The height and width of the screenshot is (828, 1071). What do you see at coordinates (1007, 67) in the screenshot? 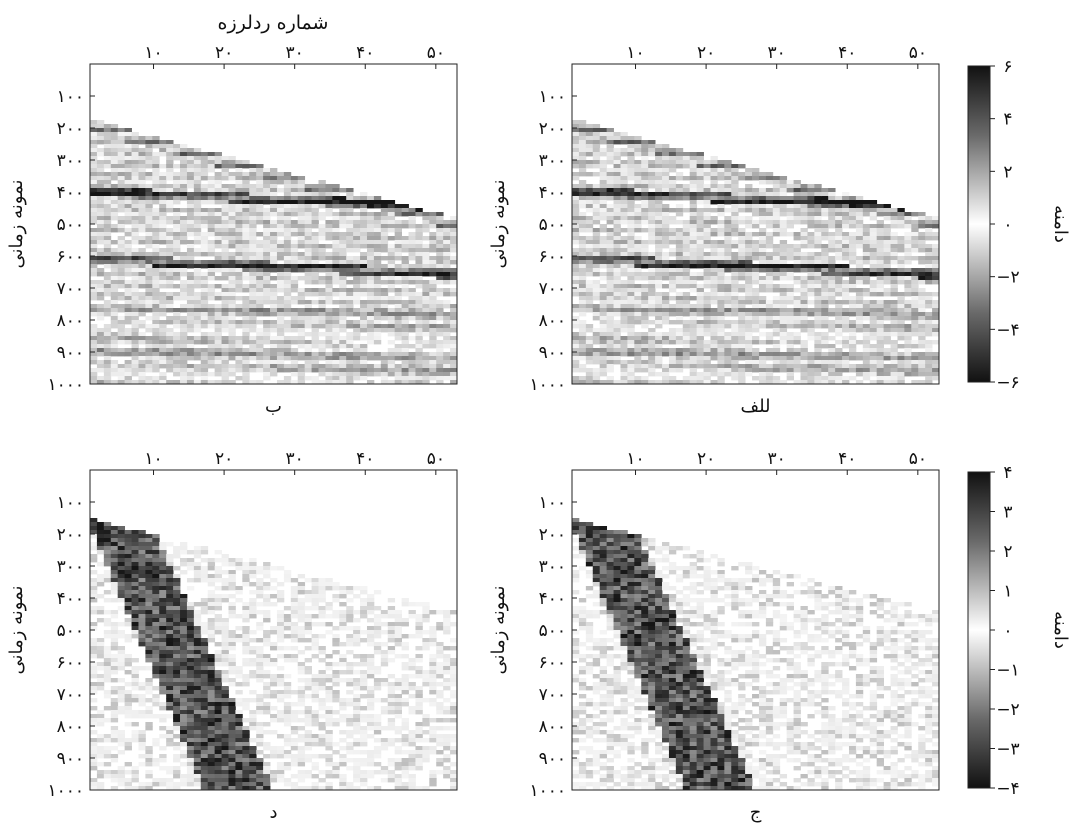
I see `colorbar-tick-label: ۶` at bounding box center [1007, 67].